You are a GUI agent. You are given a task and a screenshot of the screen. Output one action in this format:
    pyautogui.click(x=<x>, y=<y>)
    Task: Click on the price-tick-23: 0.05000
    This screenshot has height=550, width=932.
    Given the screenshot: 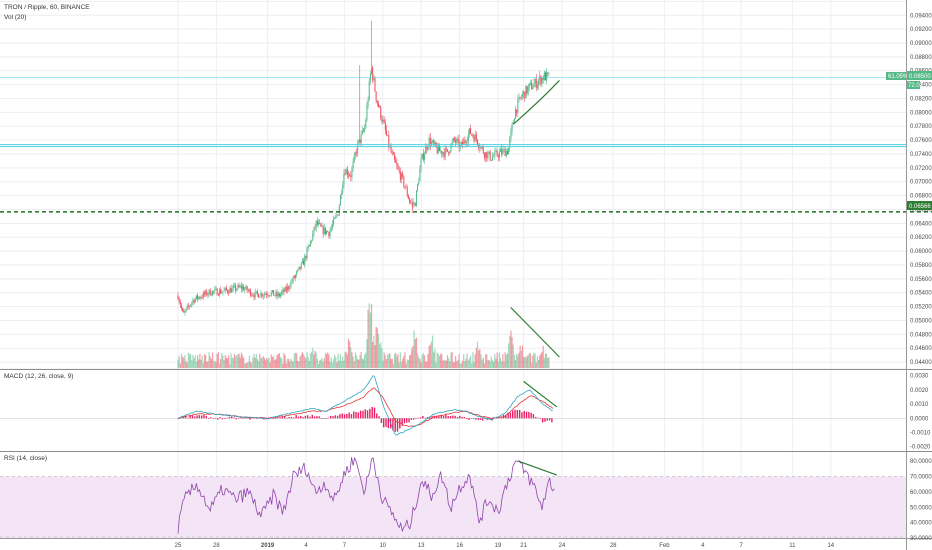 What is the action you would take?
    pyautogui.click(x=921, y=321)
    